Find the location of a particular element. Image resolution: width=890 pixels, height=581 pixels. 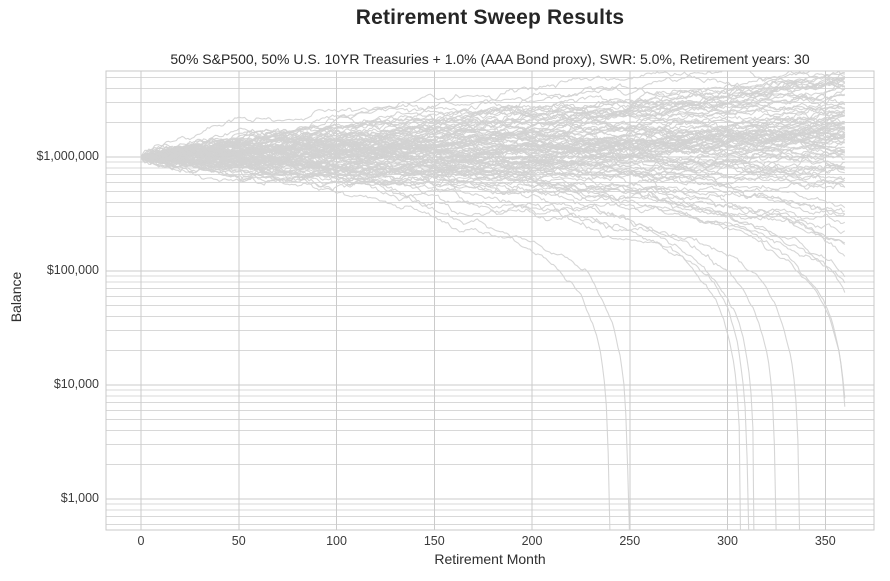

x-tick-label: 100 is located at coordinates (336, 541).